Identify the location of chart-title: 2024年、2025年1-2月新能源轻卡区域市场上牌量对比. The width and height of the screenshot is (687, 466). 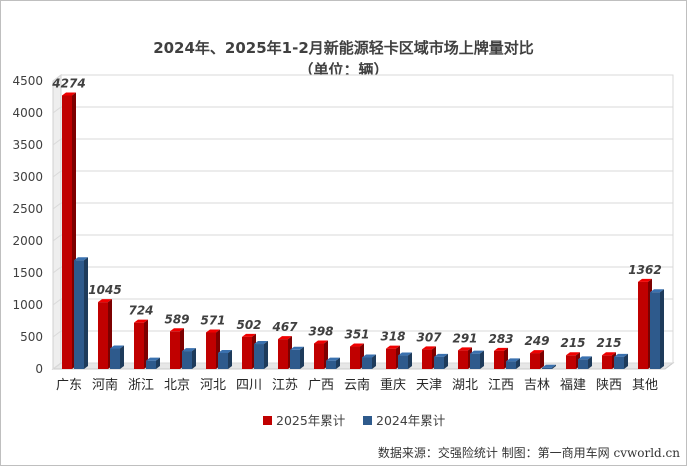
(343, 48).